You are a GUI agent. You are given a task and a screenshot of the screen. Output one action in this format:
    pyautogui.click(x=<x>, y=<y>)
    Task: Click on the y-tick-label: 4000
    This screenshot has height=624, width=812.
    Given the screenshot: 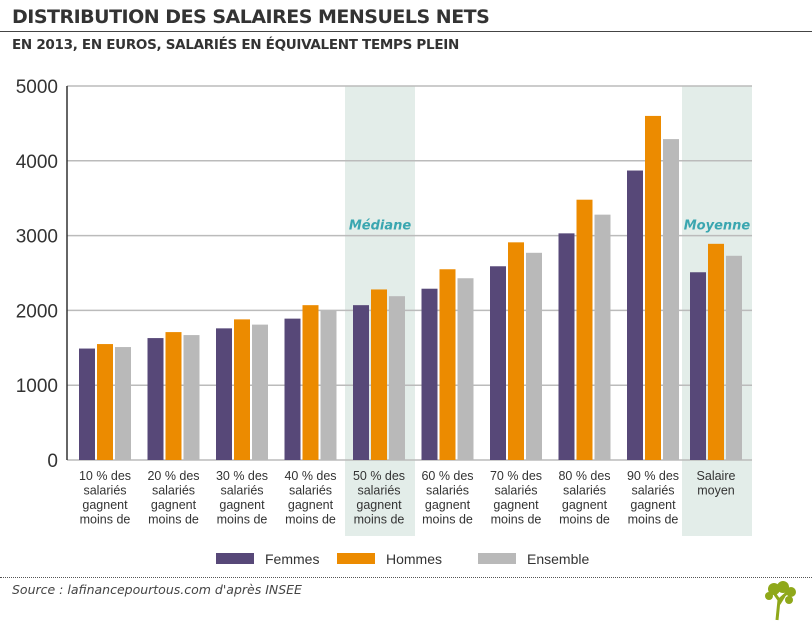 What is the action you would take?
    pyautogui.click(x=37, y=162)
    